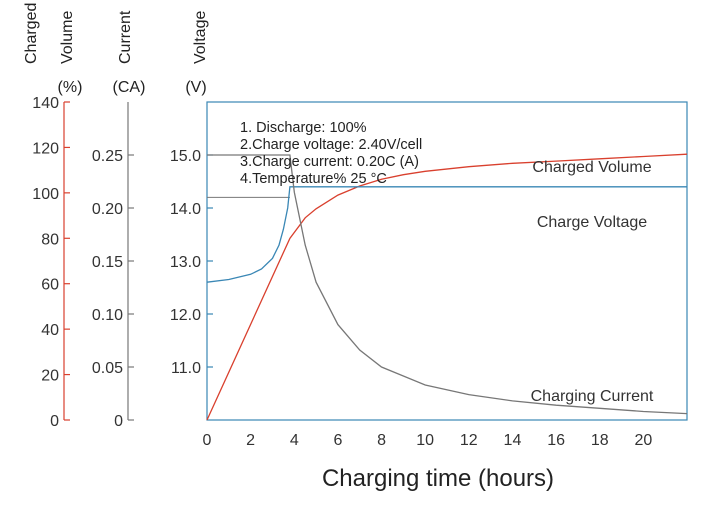 The width and height of the screenshot is (720, 508). What do you see at coordinates (303, 128) in the screenshot?
I see `annotation-line: 1. Discharge: 100%` at bounding box center [303, 128].